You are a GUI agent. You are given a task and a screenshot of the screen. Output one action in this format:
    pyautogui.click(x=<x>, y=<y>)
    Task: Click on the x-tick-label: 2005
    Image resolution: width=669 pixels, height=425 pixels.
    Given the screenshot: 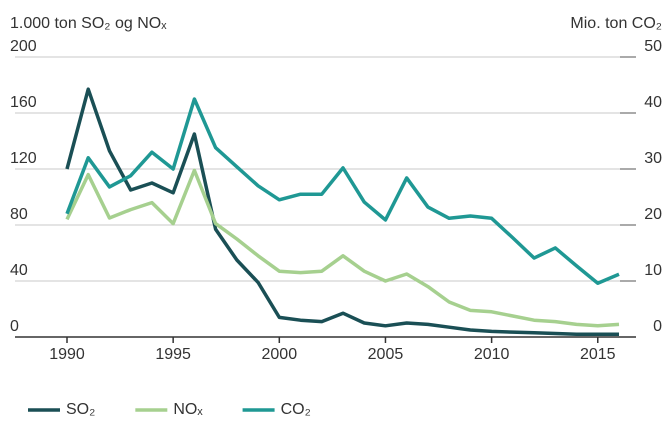 What is the action you would take?
    pyautogui.click(x=386, y=354)
    